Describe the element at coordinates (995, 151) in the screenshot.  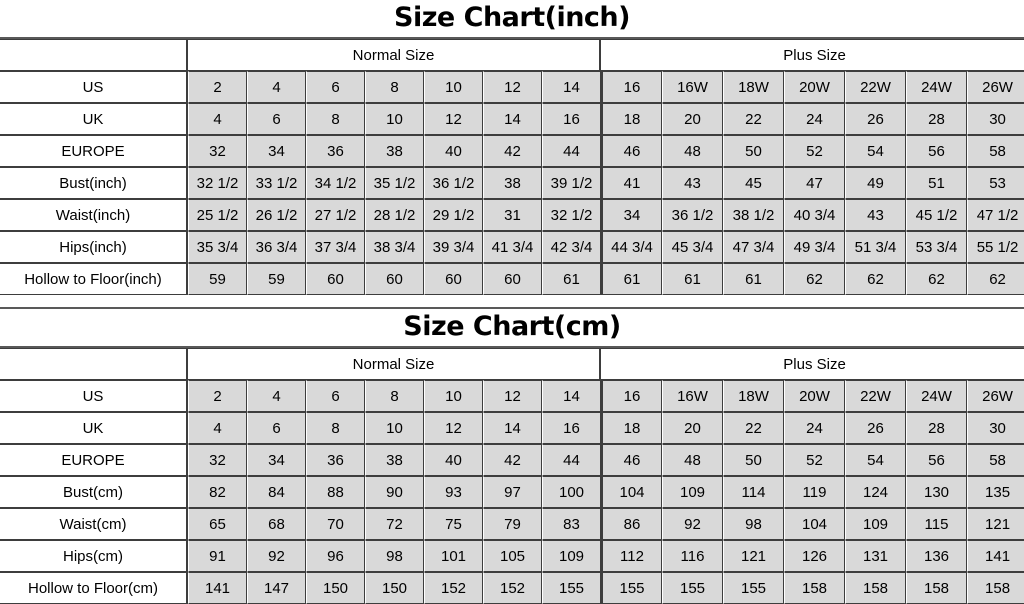
I see `table-cell: 58` at that location.